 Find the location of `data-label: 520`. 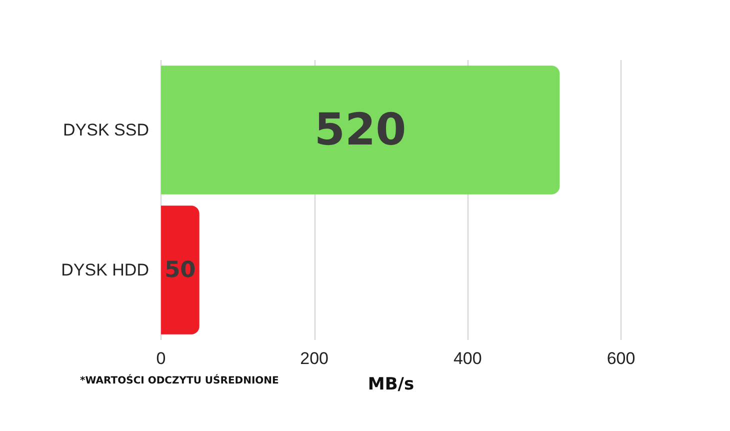

data-label: 520 is located at coordinates (360, 130).